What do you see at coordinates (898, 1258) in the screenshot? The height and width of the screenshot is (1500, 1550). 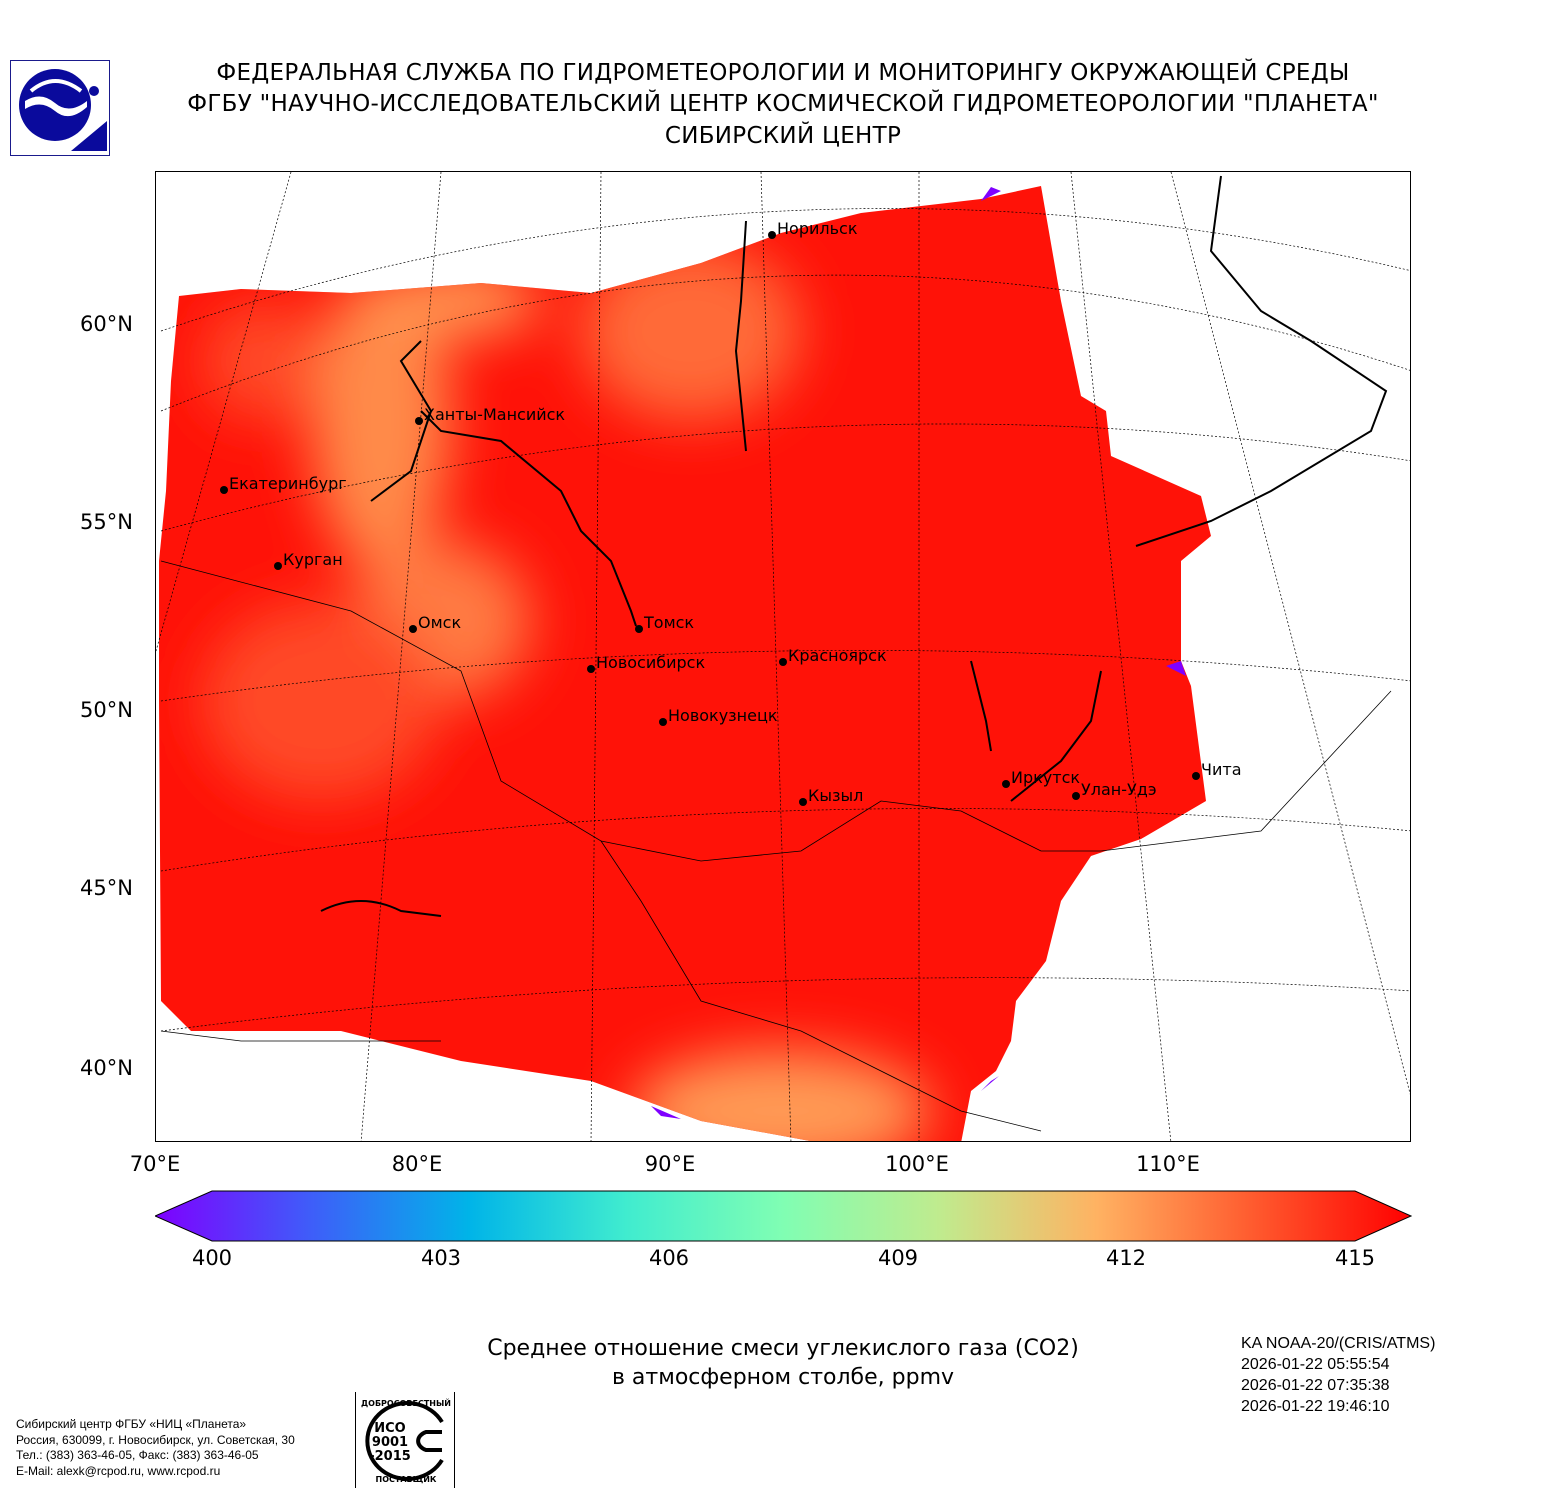 I see `colorbar-tick: 409` at bounding box center [898, 1258].